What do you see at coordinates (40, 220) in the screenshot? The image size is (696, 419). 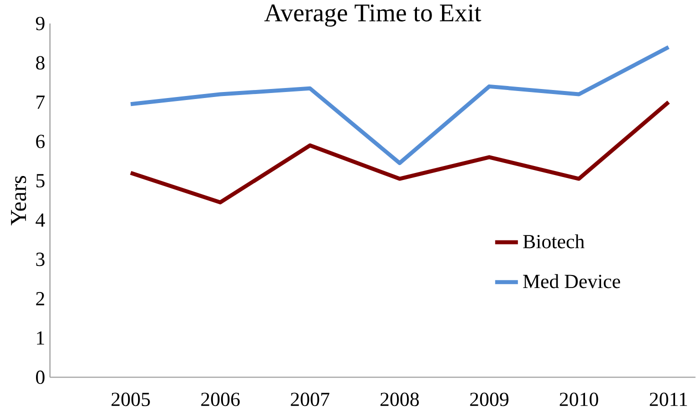 I see `y-tick-label: 4` at bounding box center [40, 220].